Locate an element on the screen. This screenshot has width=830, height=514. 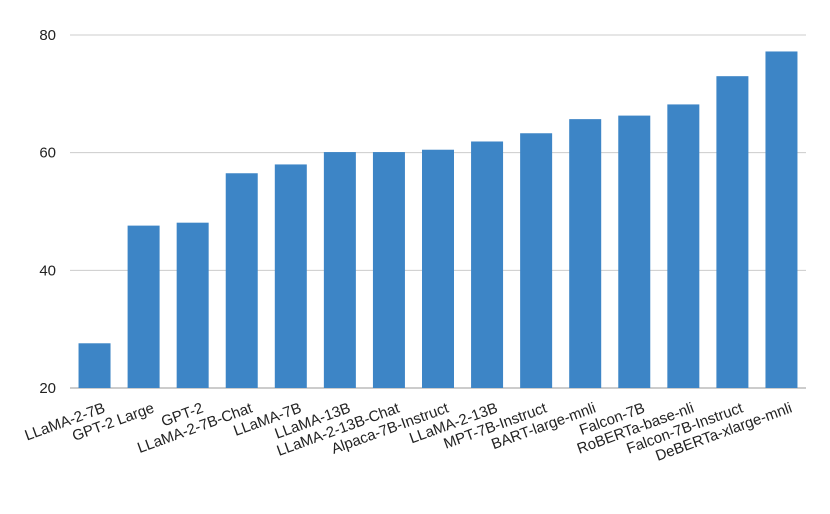
y-tick-label: 40 is located at coordinates (47, 270).